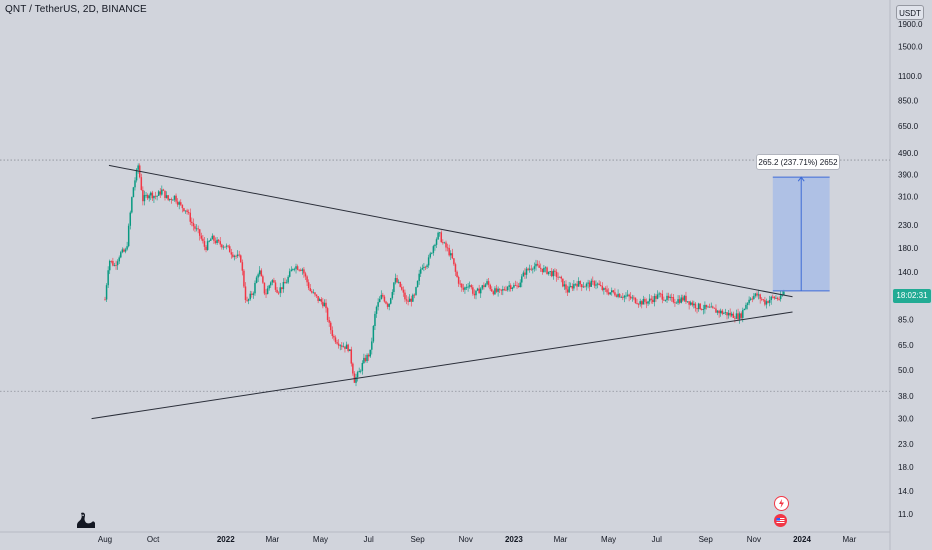 This screenshot has width=932, height=550. What do you see at coordinates (153, 539) in the screenshot?
I see `x-tick-label: Oct` at bounding box center [153, 539].